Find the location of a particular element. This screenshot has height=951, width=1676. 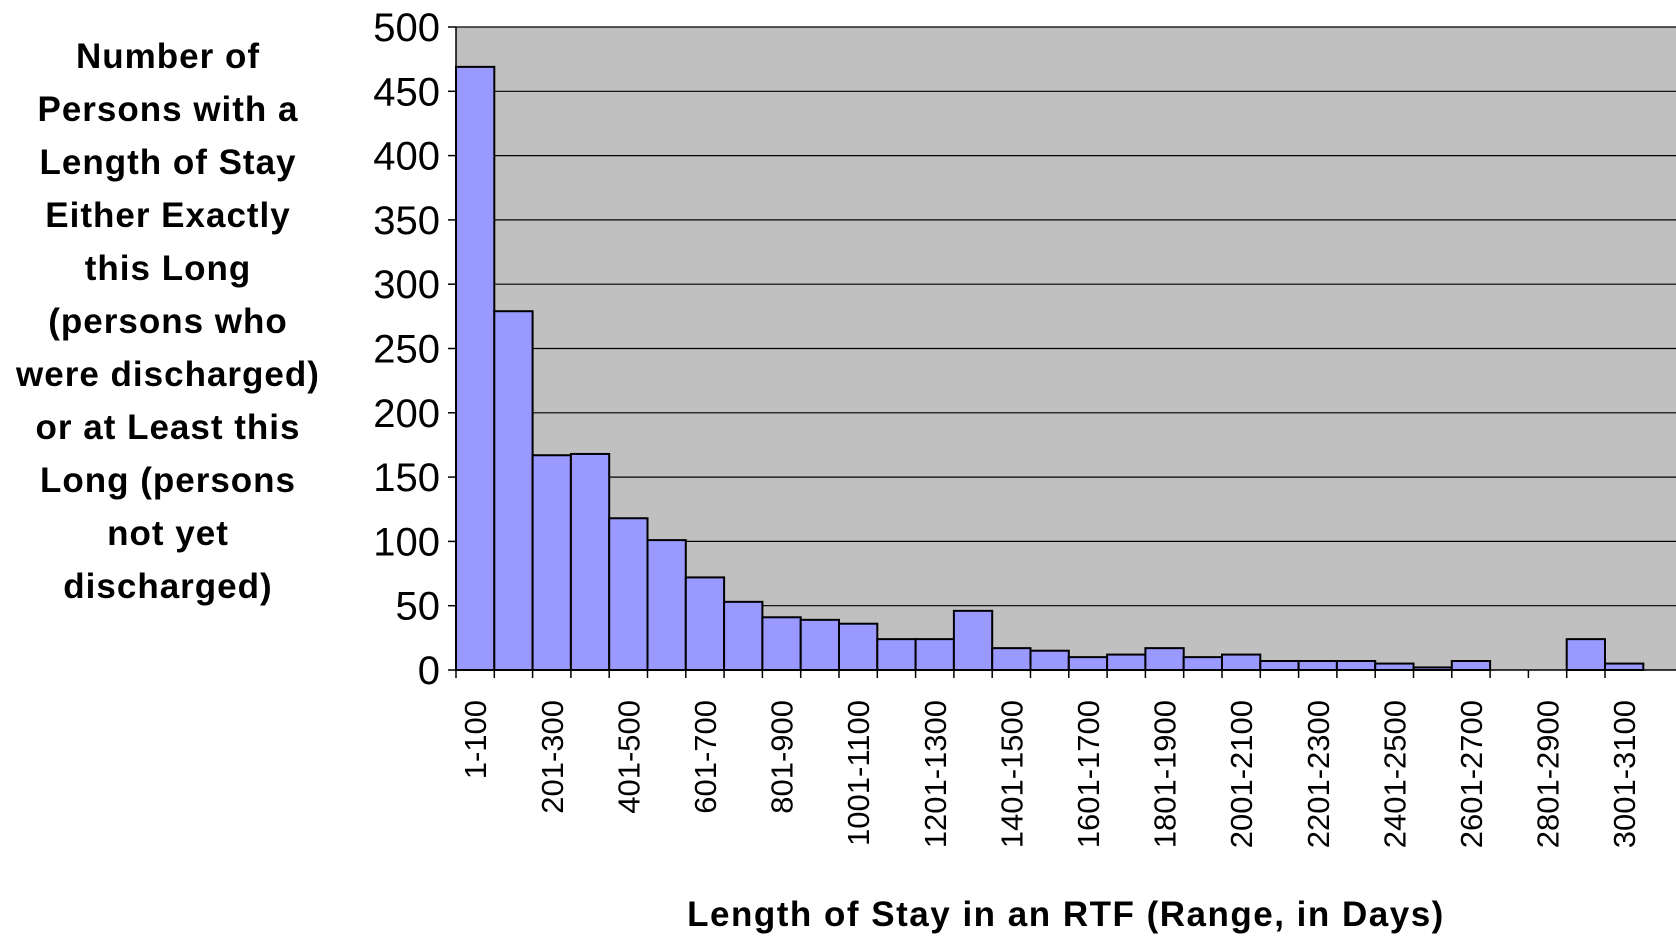

x-tick-label: 2801-2900 is located at coordinates (1548, 774).